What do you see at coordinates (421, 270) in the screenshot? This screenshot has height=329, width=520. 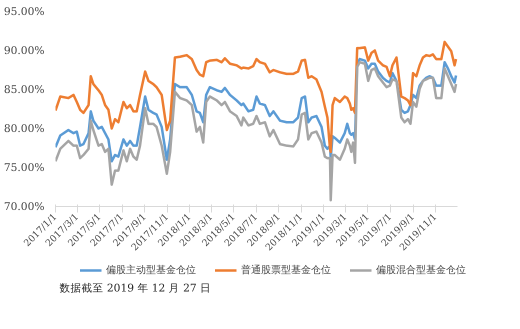 I see `legend-label: 偏股混合型基金仓位` at bounding box center [421, 270].